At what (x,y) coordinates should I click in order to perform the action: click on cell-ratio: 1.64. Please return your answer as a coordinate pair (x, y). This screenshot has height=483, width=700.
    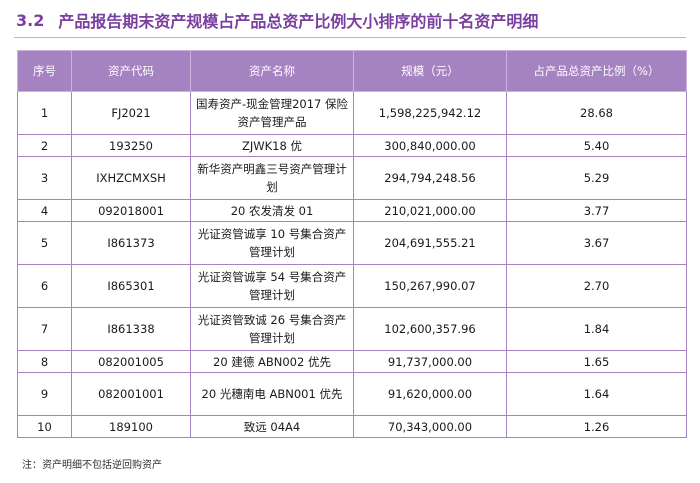
    Looking at the image, I should click on (596, 394).